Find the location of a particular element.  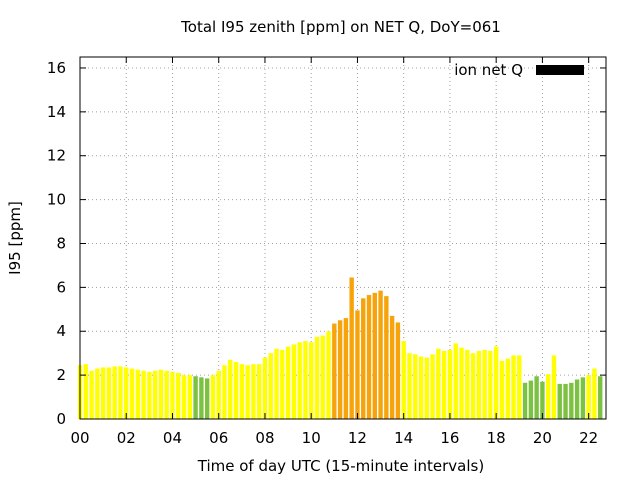

y-tick-label: 16 is located at coordinates (56, 68).